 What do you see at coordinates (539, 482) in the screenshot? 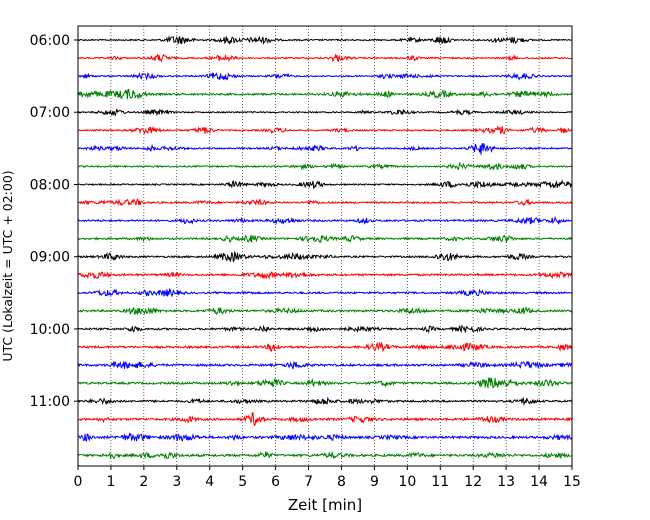
I see `x-tick-label: 14` at bounding box center [539, 482].